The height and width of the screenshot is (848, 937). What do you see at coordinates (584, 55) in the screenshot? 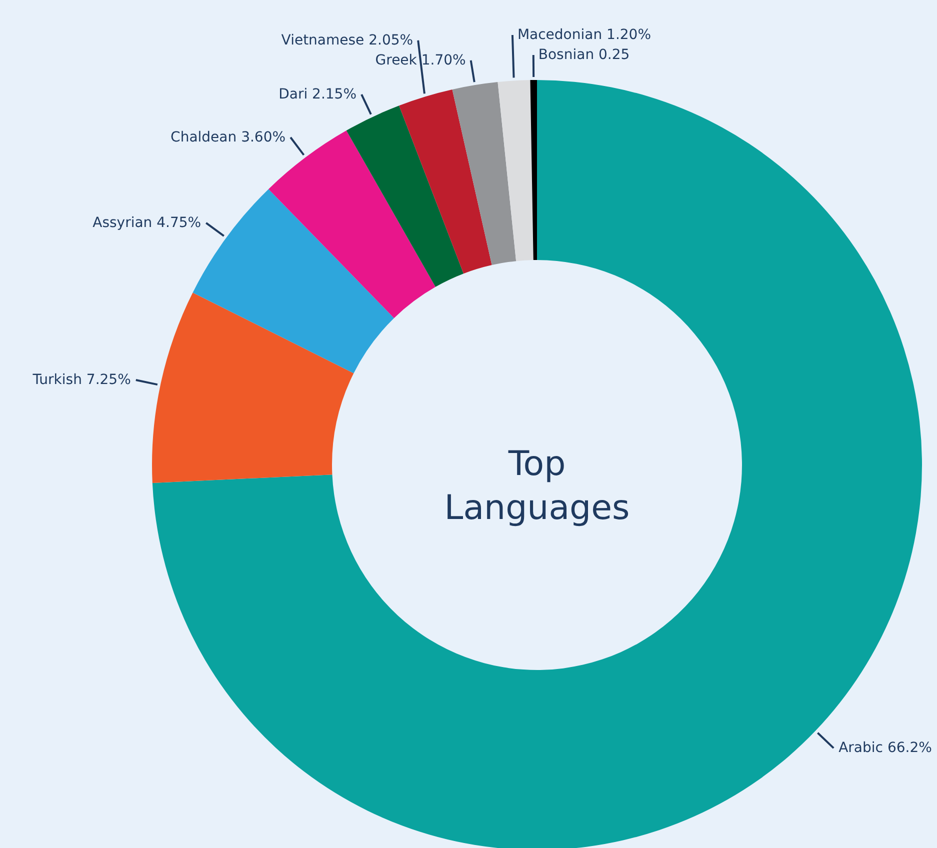
I see `slice-label: Bosnian 0.25` at bounding box center [584, 55].